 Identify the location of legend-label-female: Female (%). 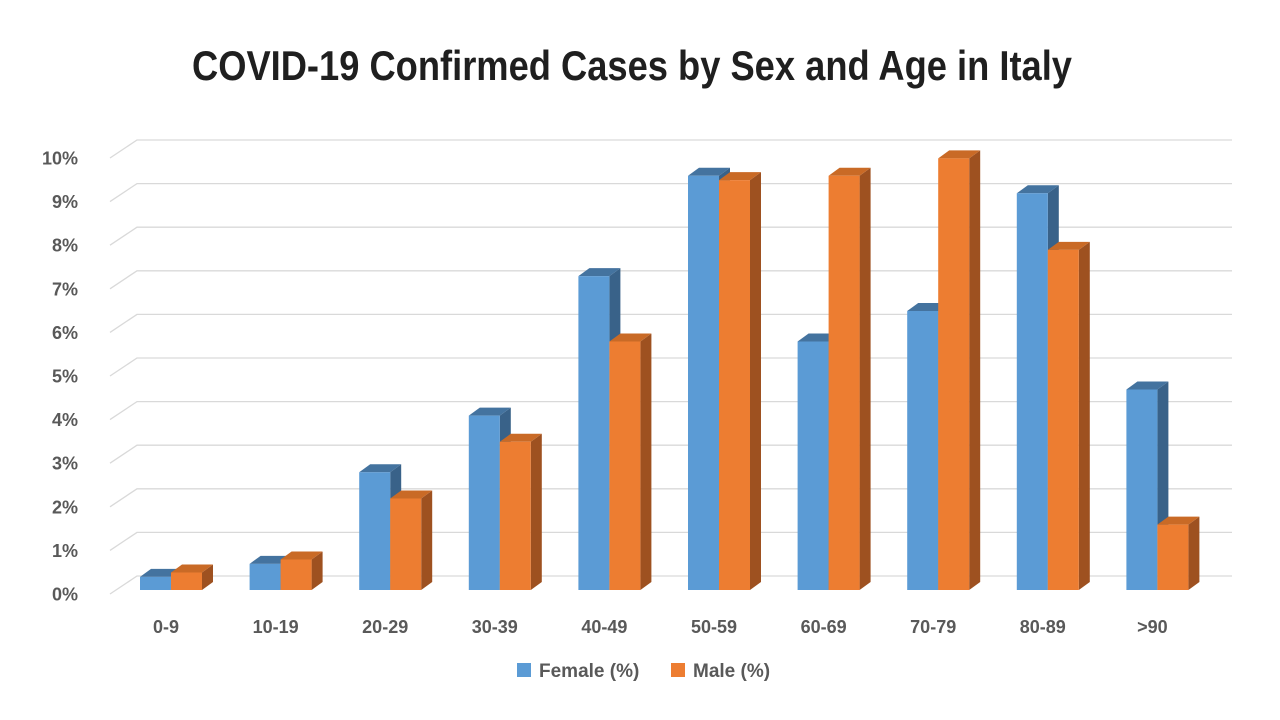
(589, 671).